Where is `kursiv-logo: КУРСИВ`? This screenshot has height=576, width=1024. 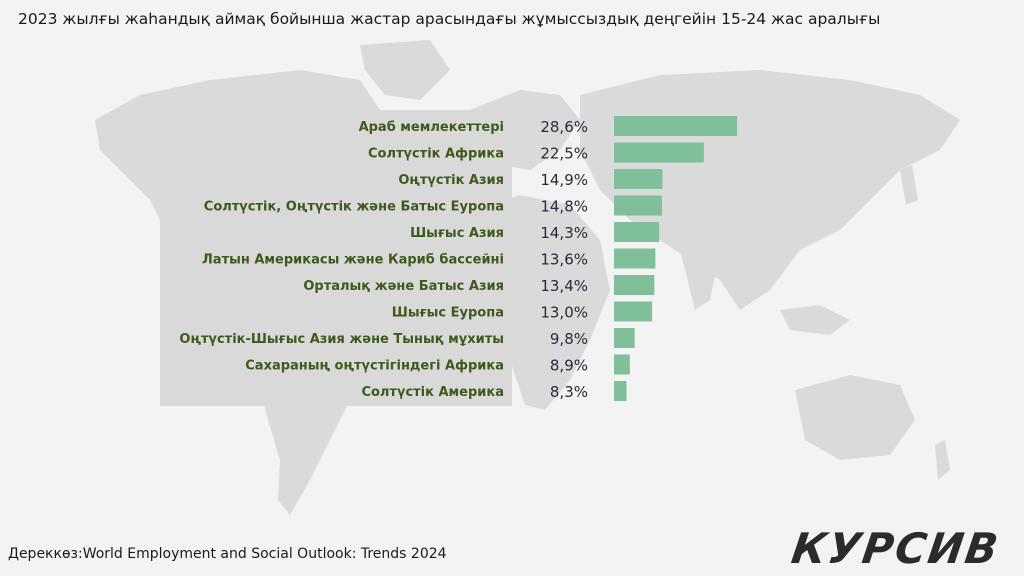
kursiv-logo: КУРСИВ is located at coordinates (895, 548).